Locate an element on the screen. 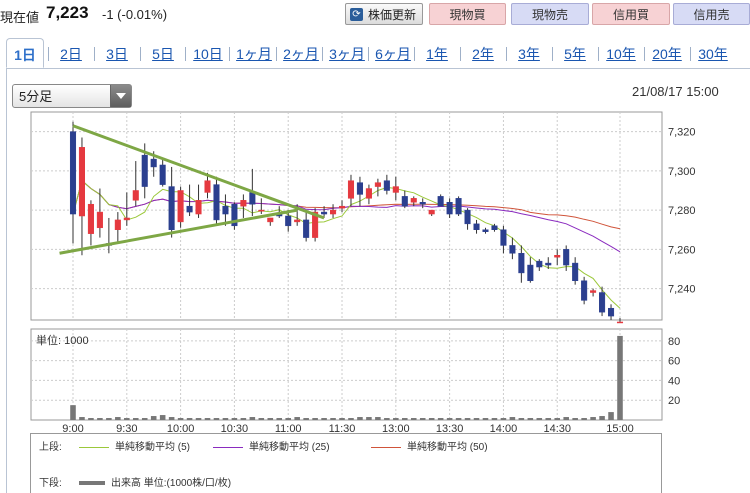 The image size is (750, 493). current-price-value: 7,223 is located at coordinates (67, 12).